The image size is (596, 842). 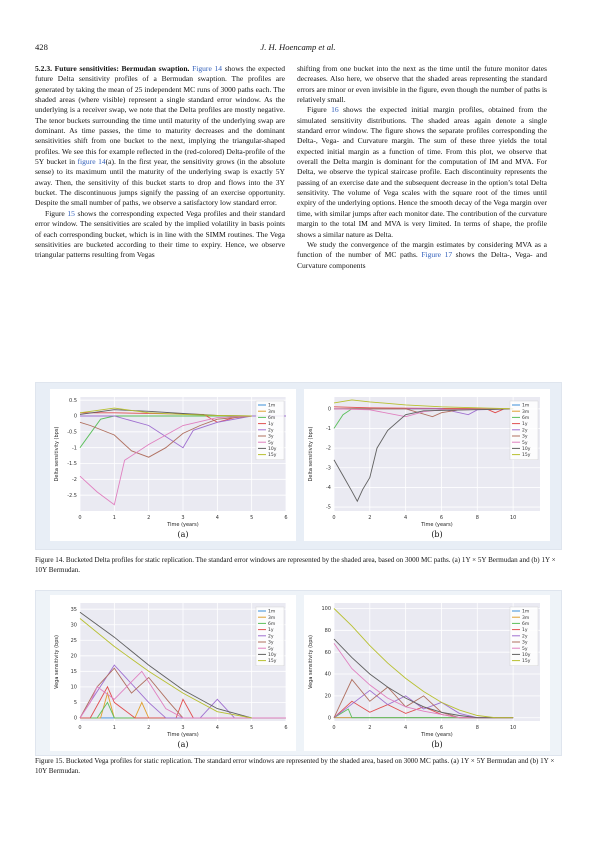 What do you see at coordinates (71, 213) in the screenshot?
I see `cross-reference-link: 15` at bounding box center [71, 213].